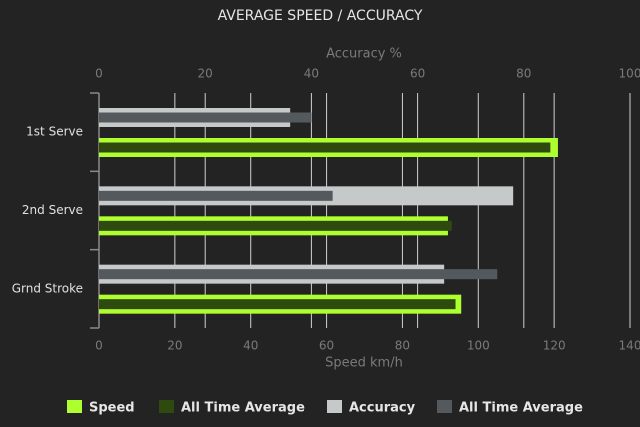 The width and height of the screenshot is (640, 427). What do you see at coordinates (382, 408) in the screenshot?
I see `legend-label: Accuracy` at bounding box center [382, 408].